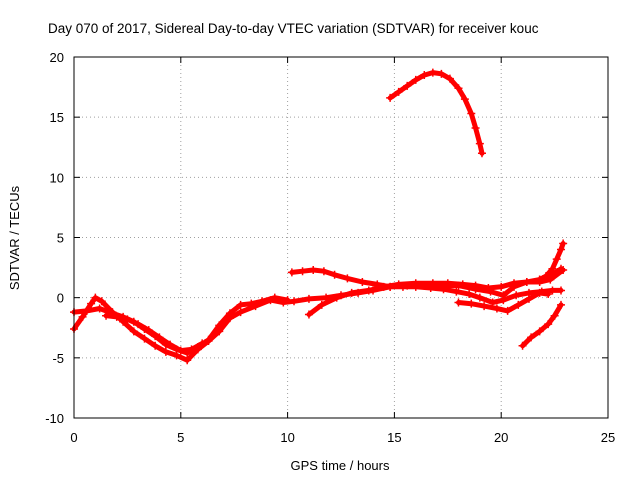  Describe the element at coordinates (60, 298) in the screenshot. I see `y-tick-label: 0` at that location.